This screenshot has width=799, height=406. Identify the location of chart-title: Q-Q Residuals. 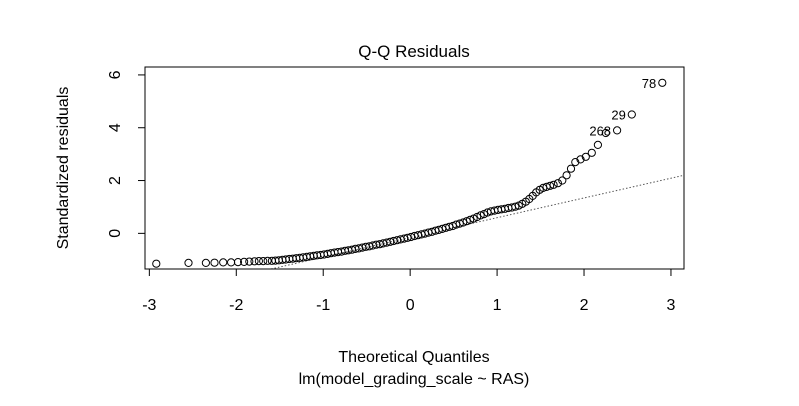
(413, 51).